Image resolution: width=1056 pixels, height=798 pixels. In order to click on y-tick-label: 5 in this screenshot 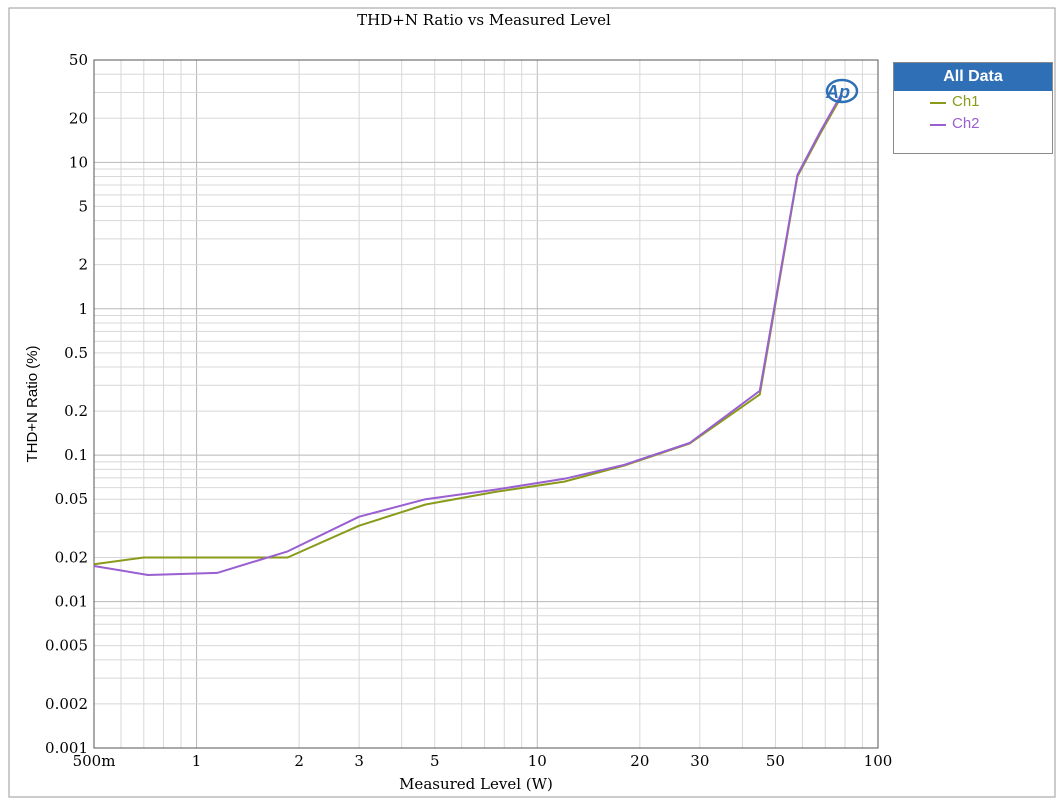, I will do `click(83, 206)`.